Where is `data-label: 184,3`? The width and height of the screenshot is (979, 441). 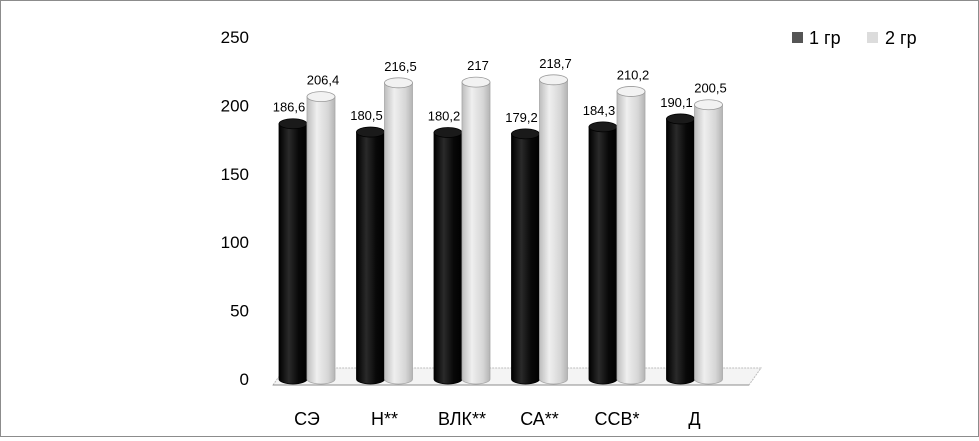
data-label: 184,3 is located at coordinates (599, 110).